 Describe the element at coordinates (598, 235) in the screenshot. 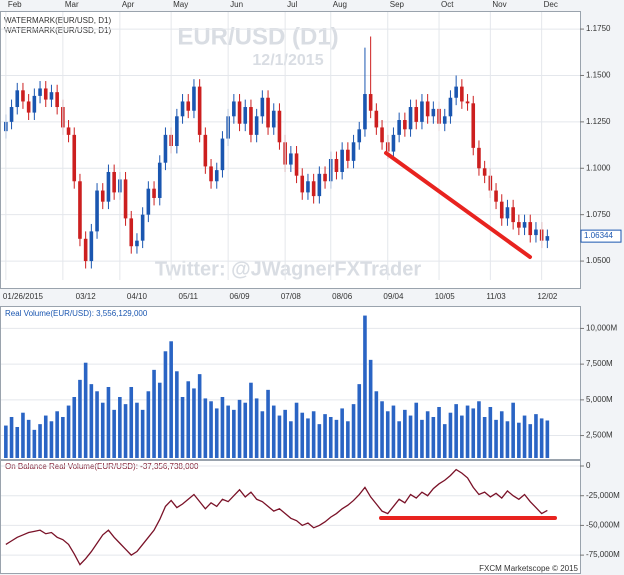

I see `last-price-label: 1.06344` at that location.